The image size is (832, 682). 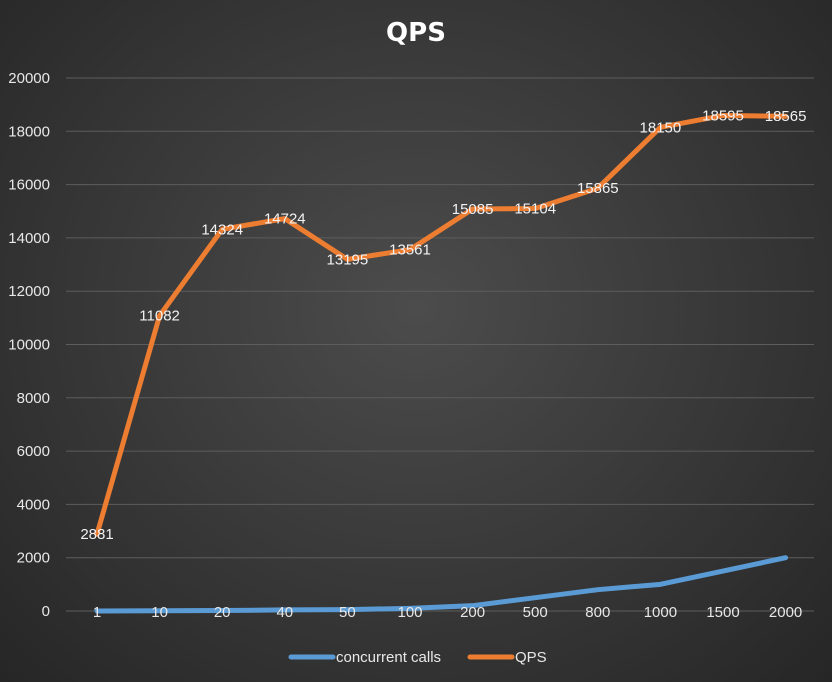 I want to click on data-label: 2881, so click(x=96, y=534).